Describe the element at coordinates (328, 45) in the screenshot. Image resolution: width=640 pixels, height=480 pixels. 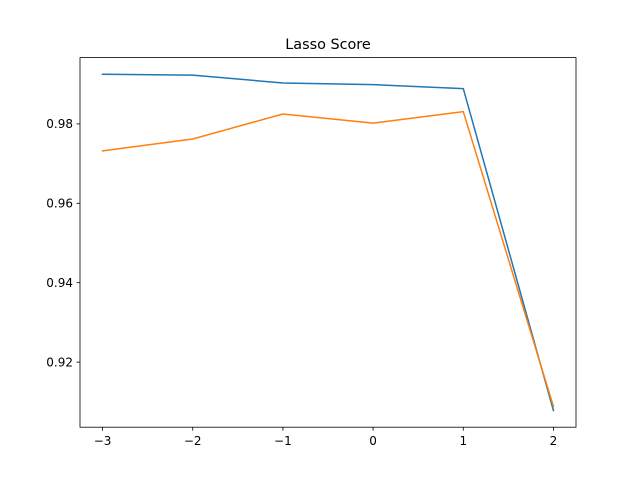
I see `chart-title: Lasso Score` at that location.